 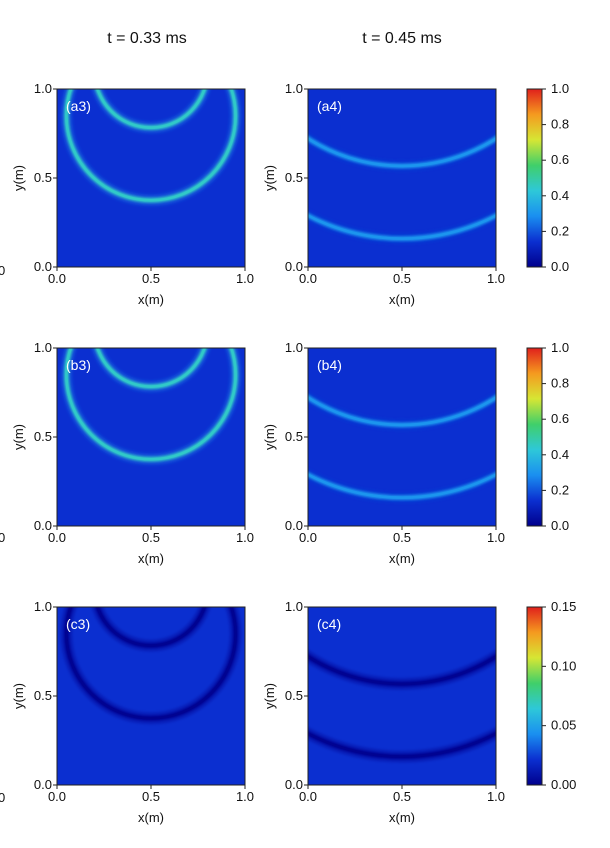 I want to click on column-title-left: t = 0.33 ms, so click(x=147, y=38).